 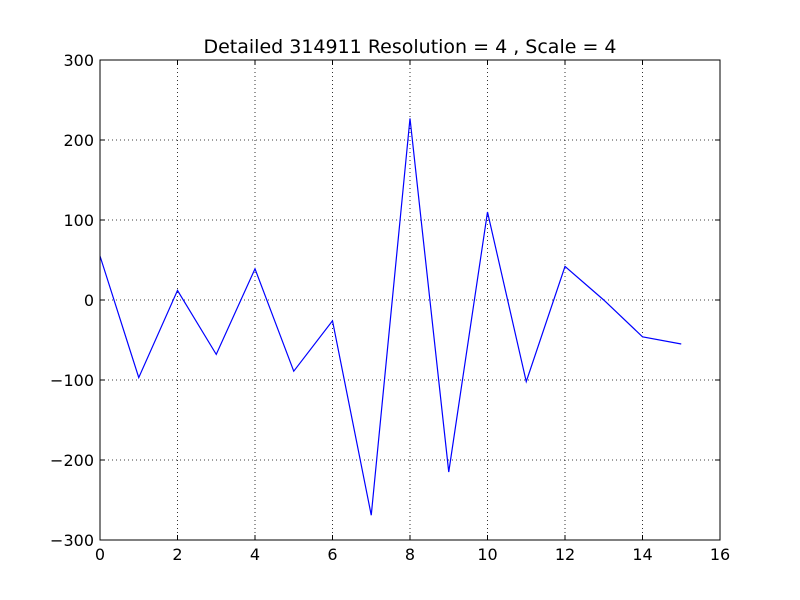 I want to click on y-tick-label: −100, so click(x=72, y=380).